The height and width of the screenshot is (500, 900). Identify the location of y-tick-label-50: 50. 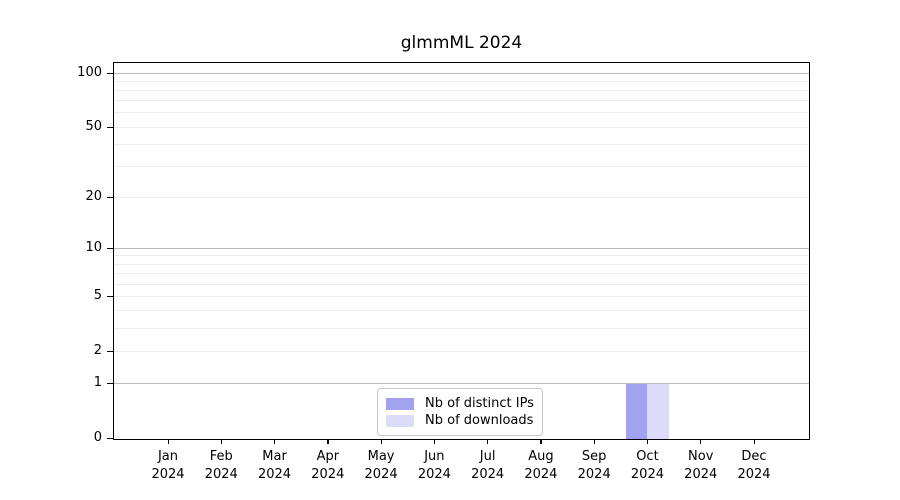
(93, 127).